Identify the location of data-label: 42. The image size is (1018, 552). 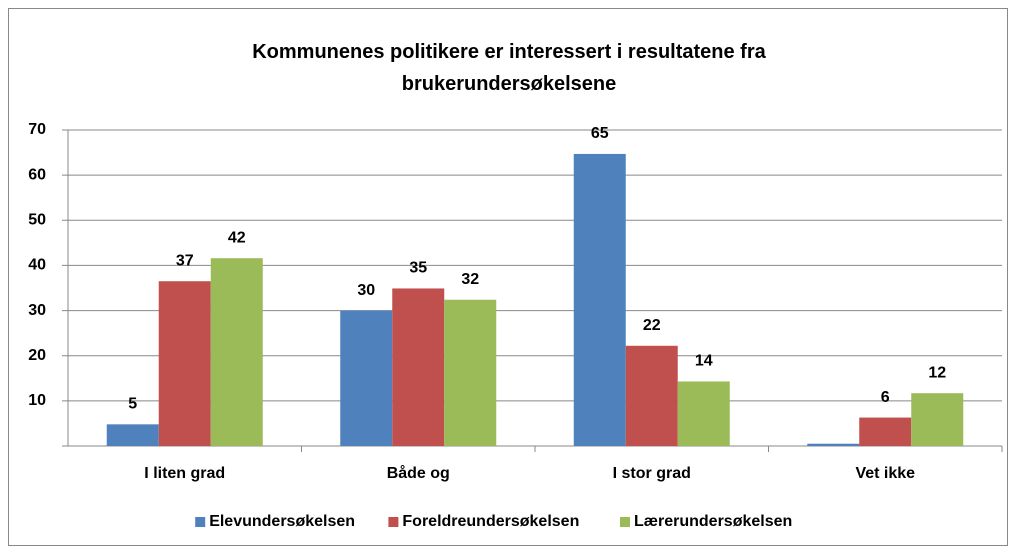
(237, 237).